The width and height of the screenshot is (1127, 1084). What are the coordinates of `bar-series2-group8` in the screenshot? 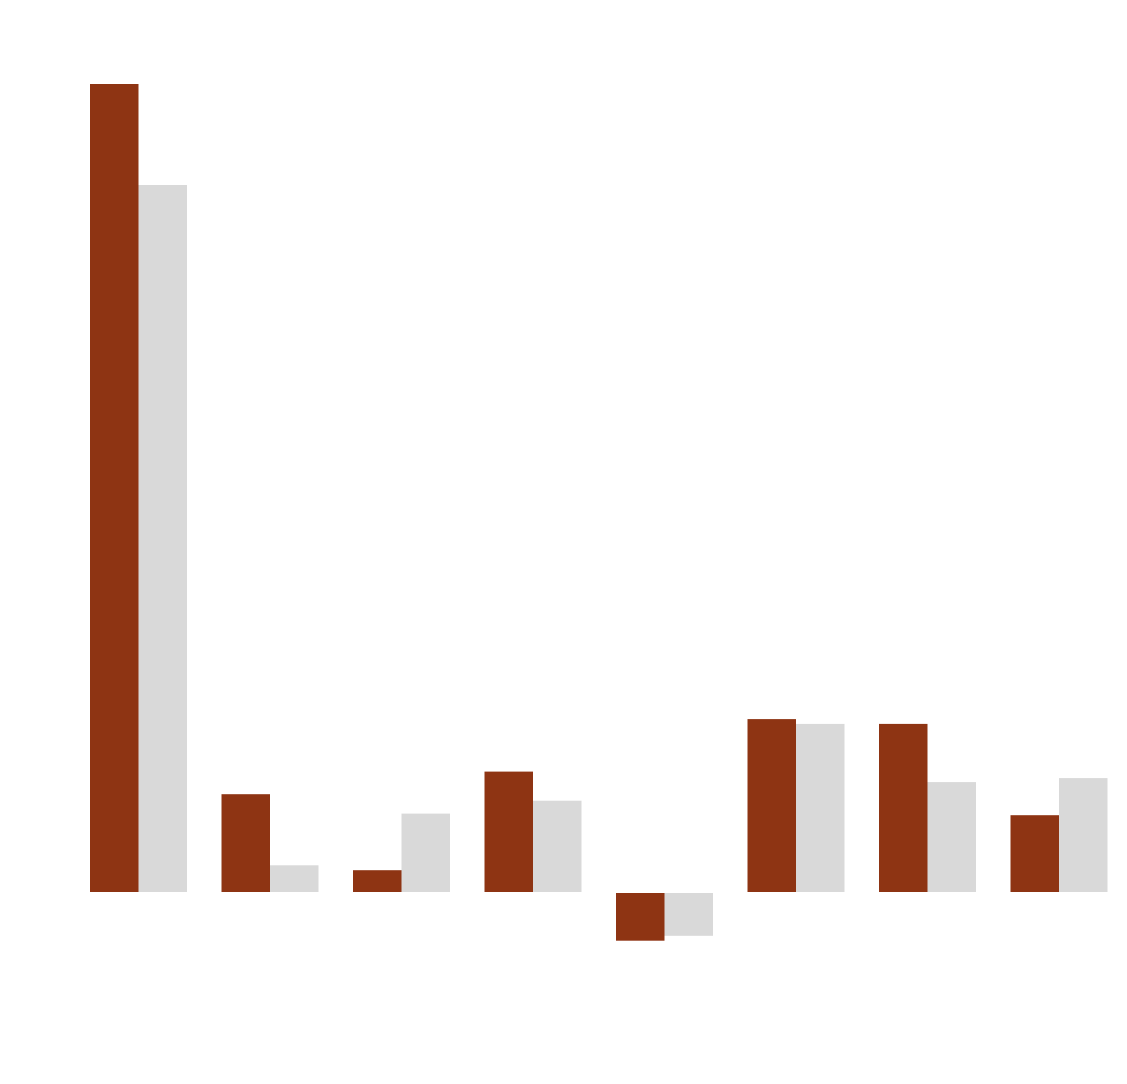 It's located at (1083, 835).